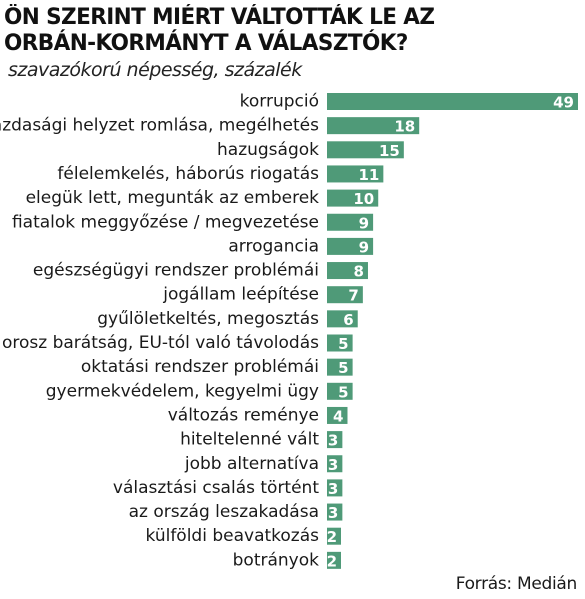 This screenshot has height=599, width=585. Describe the element at coordinates (563, 103) in the screenshot. I see `value-label: 49` at that location.